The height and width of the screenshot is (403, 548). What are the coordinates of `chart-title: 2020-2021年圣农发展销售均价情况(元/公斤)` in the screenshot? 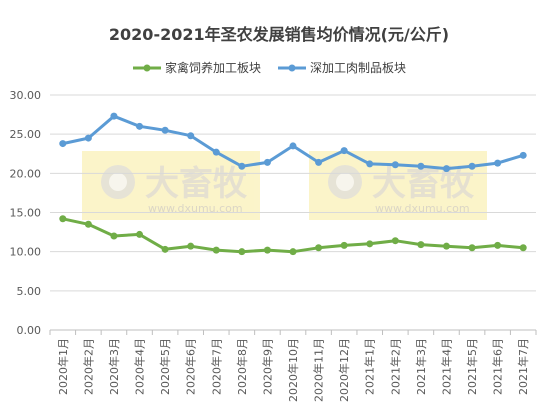 It's located at (279, 34).